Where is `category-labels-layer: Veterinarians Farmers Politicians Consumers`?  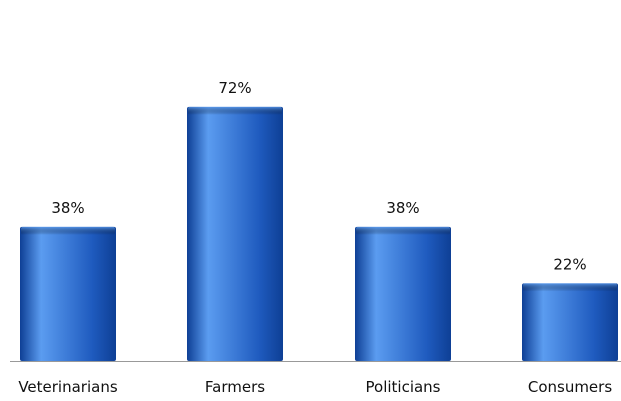 category-labels-layer: Veterinarians Farmers Politicians Consumers is located at coordinates (315, 387).